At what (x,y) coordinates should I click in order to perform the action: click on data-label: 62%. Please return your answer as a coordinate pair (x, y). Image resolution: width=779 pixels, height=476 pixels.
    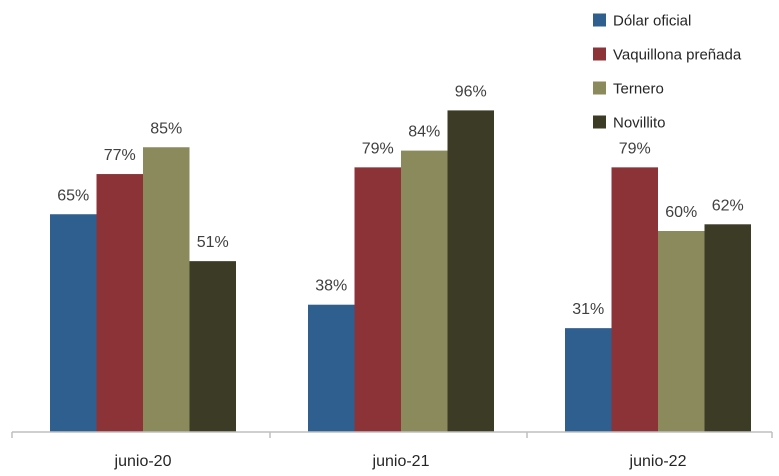
    Looking at the image, I should click on (728, 205).